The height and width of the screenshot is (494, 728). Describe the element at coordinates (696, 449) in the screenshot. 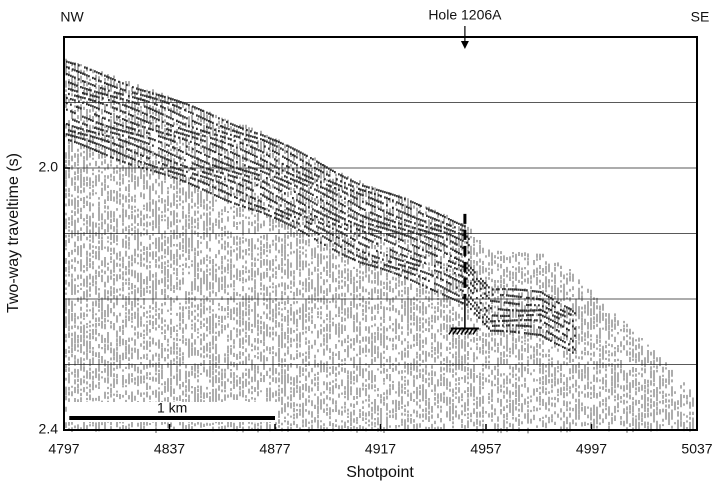

I see `x-tick-label: 5037` at that location.